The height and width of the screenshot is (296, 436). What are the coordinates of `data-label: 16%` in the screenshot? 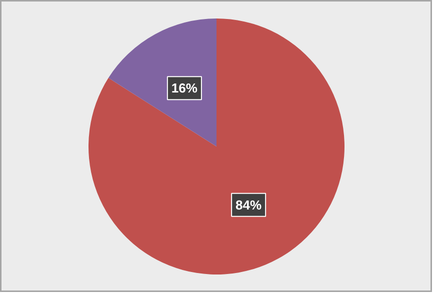 It's located at (184, 88).